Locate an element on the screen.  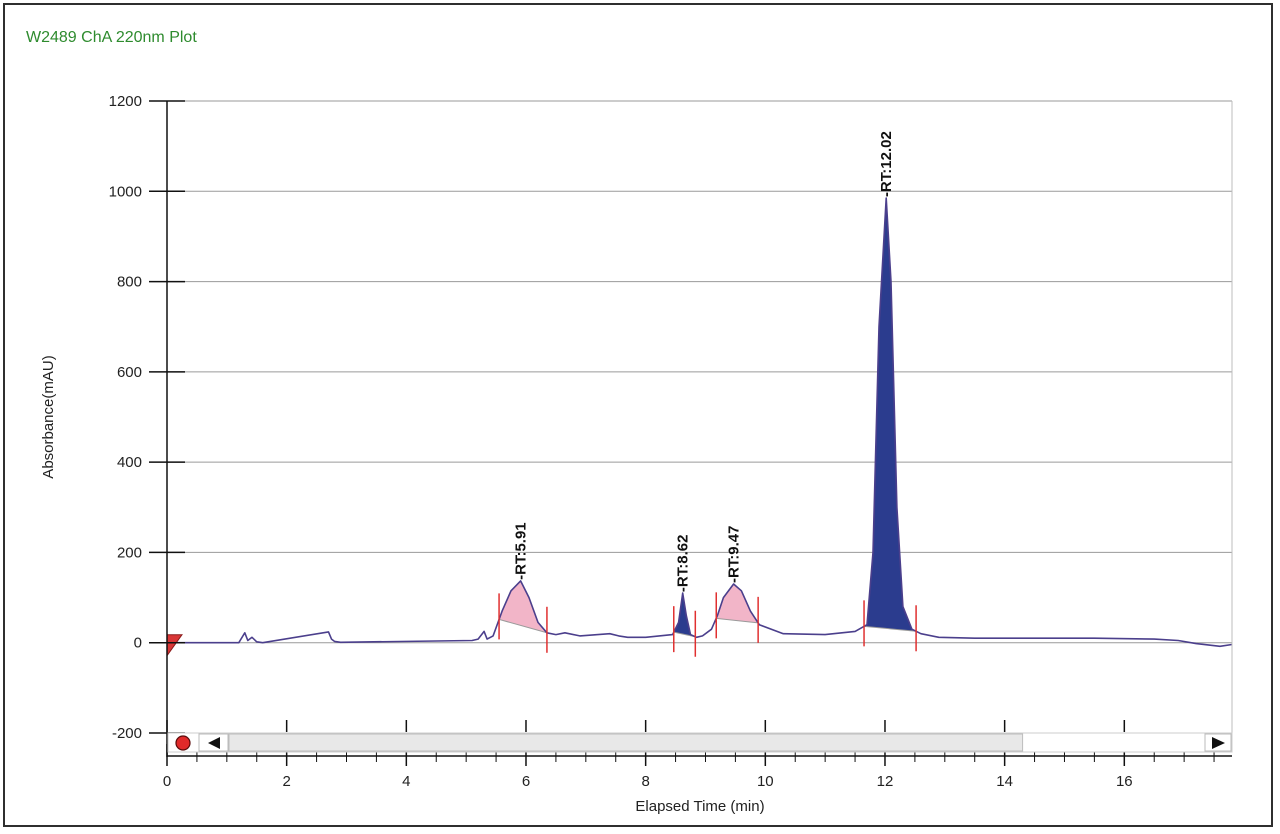
peak-markers is located at coordinates (541, 625).